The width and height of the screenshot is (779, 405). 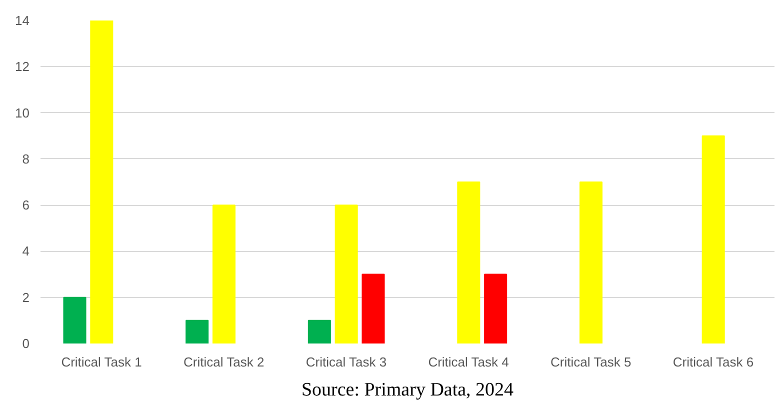 I want to click on x-tick-label: Critical Task 5, so click(x=591, y=362).